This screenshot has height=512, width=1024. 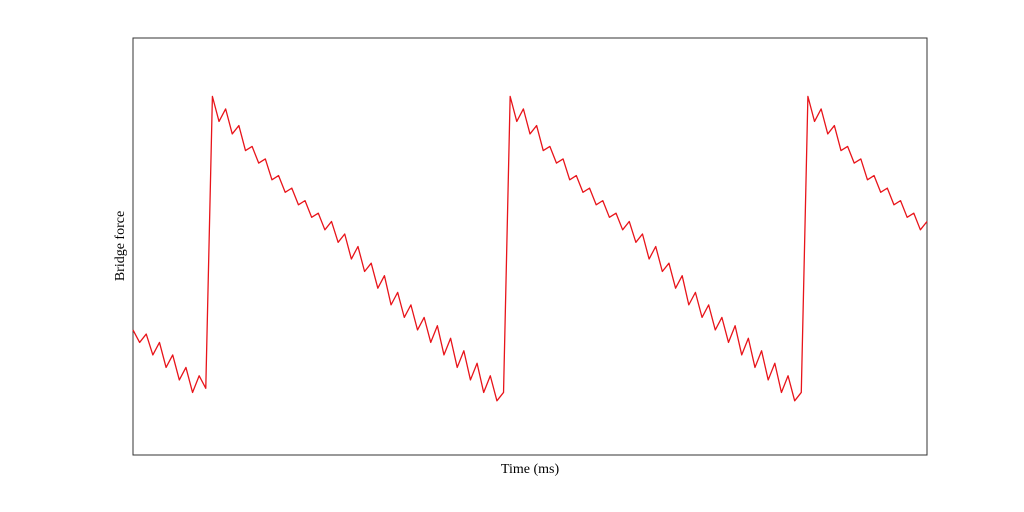 What do you see at coordinates (530, 469) in the screenshot?
I see `x-axis-label: Time (ms)` at bounding box center [530, 469].